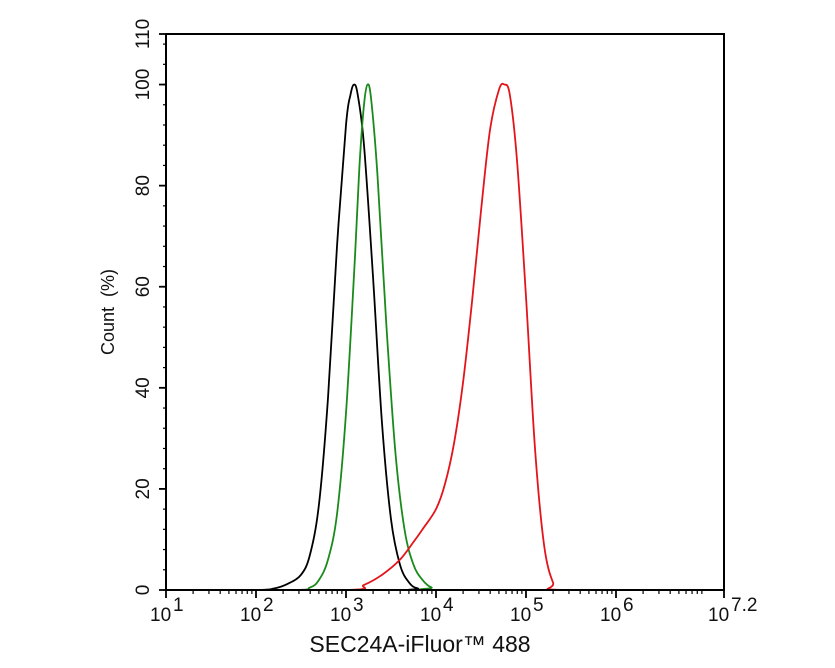 This screenshot has width=835, height=668. I want to click on y-tick-label: 80, so click(143, 185).